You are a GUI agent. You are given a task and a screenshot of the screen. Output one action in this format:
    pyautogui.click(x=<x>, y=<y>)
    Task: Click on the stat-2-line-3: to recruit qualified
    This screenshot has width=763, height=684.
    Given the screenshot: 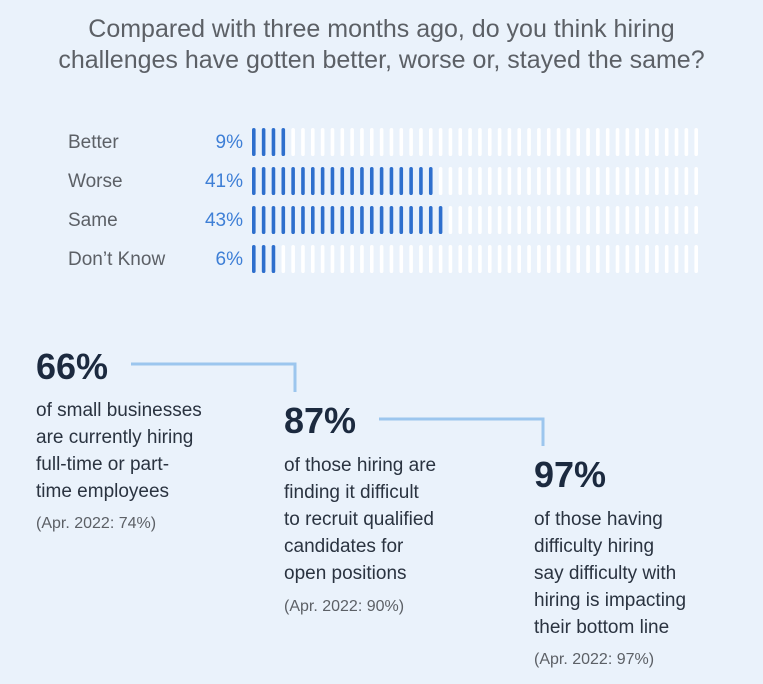 What is the action you would take?
    pyautogui.click(x=359, y=519)
    